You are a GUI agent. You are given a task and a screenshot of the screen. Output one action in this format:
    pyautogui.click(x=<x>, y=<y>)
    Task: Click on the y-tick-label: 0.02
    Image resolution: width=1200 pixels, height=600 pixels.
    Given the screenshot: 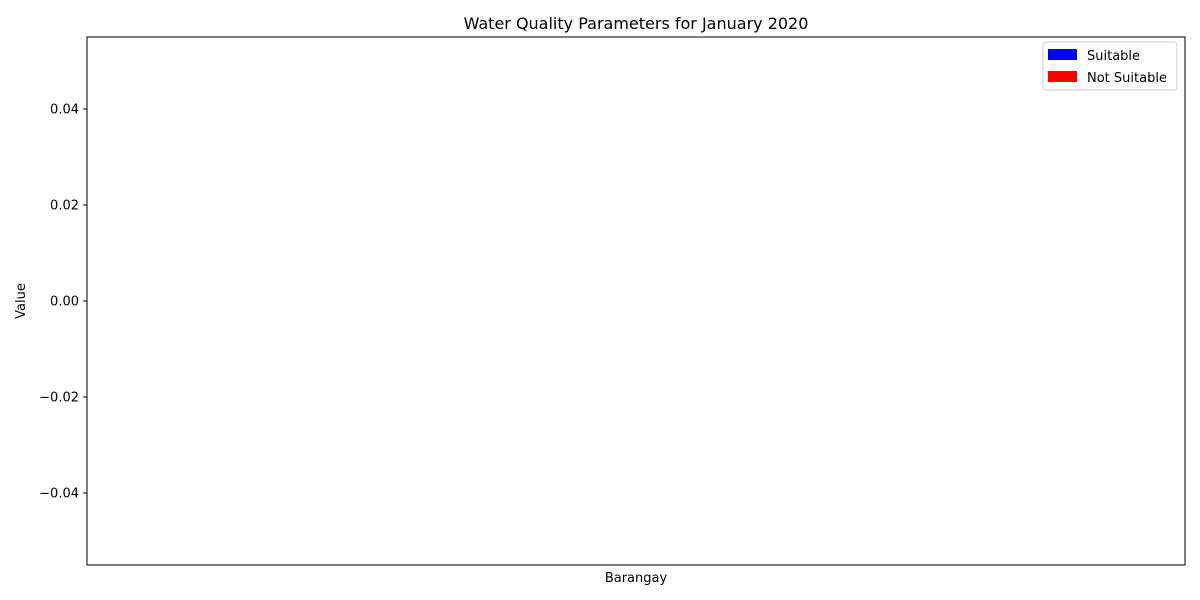 What is the action you would take?
    pyautogui.click(x=64, y=206)
    